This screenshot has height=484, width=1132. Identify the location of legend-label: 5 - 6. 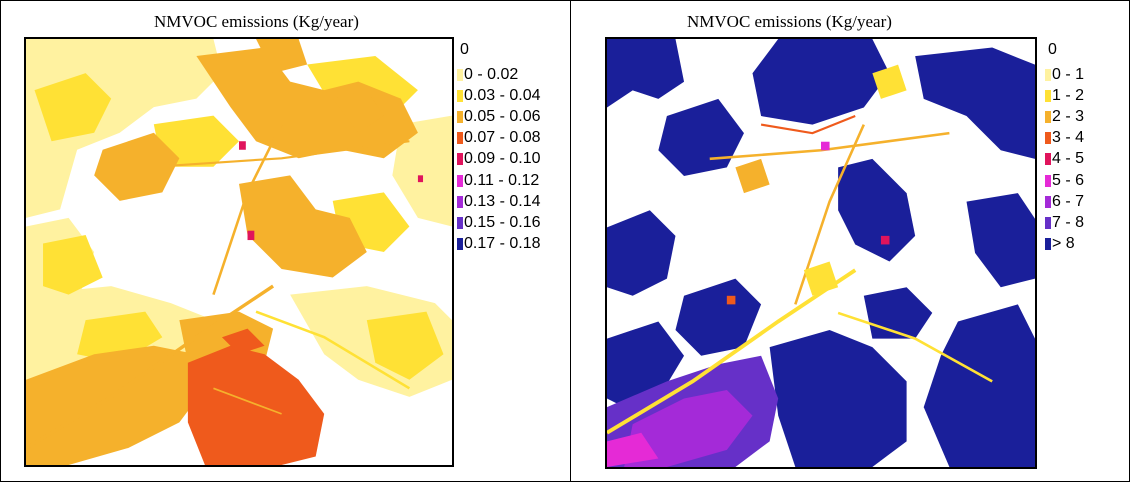
(1068, 180).